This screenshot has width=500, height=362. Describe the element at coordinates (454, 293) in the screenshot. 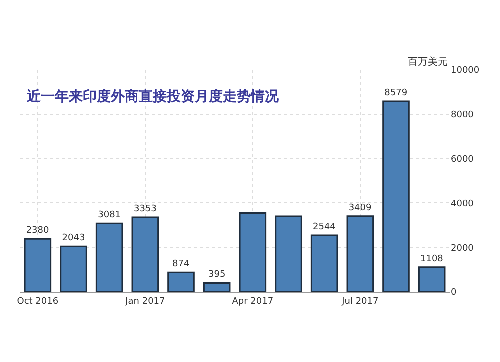

I see `y-tick-label: 0` at that location.